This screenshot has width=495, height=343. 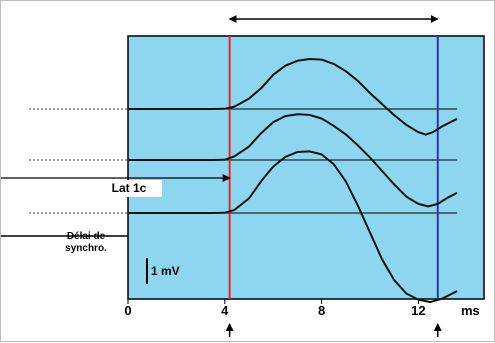 What do you see at coordinates (129, 188) in the screenshot?
I see `lat-1c-label: Lat 1c` at bounding box center [129, 188].